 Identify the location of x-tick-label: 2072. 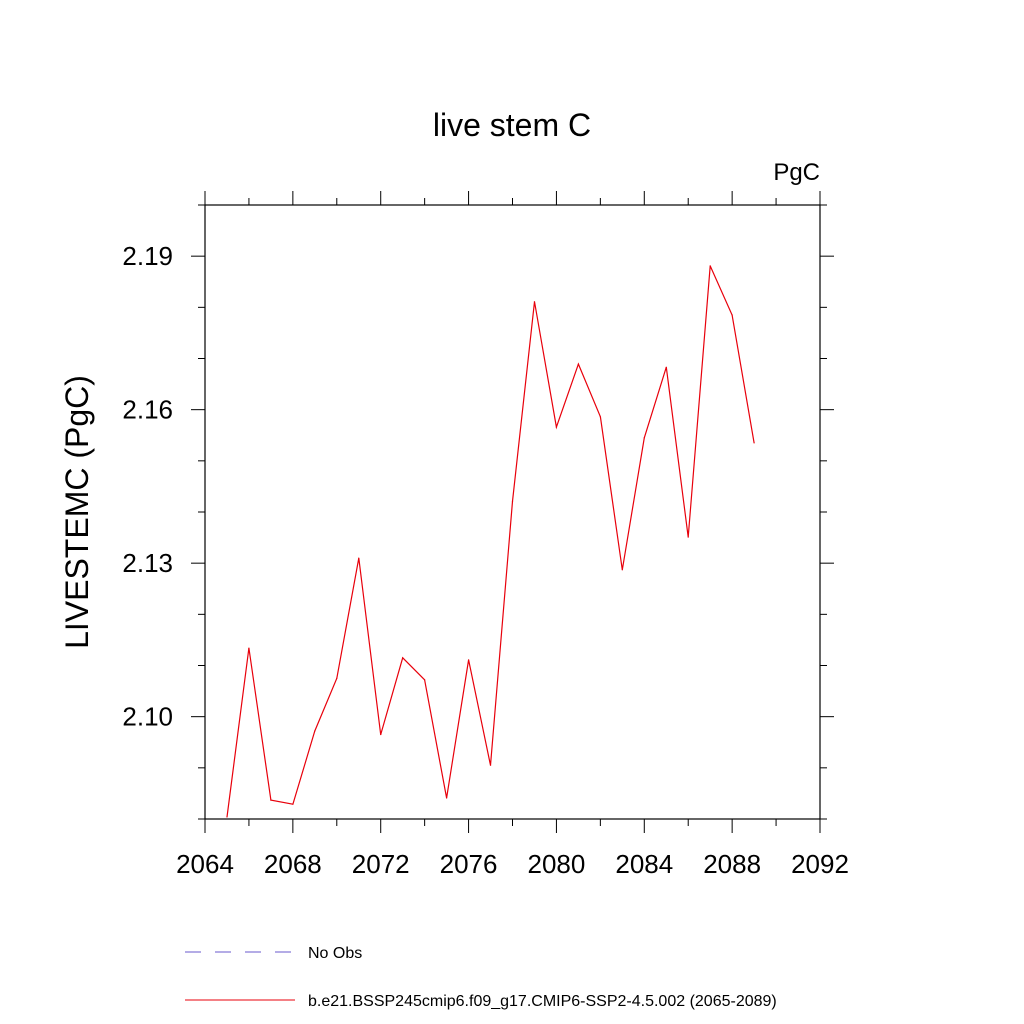
(381, 864).